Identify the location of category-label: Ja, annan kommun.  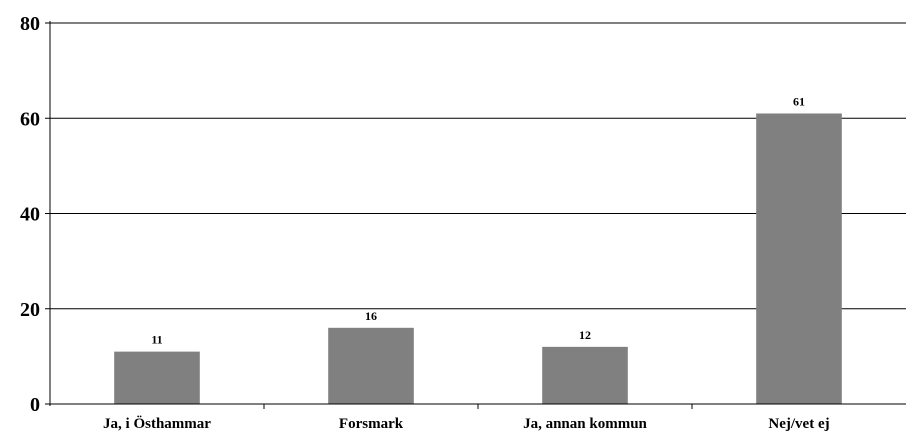
(585, 424).